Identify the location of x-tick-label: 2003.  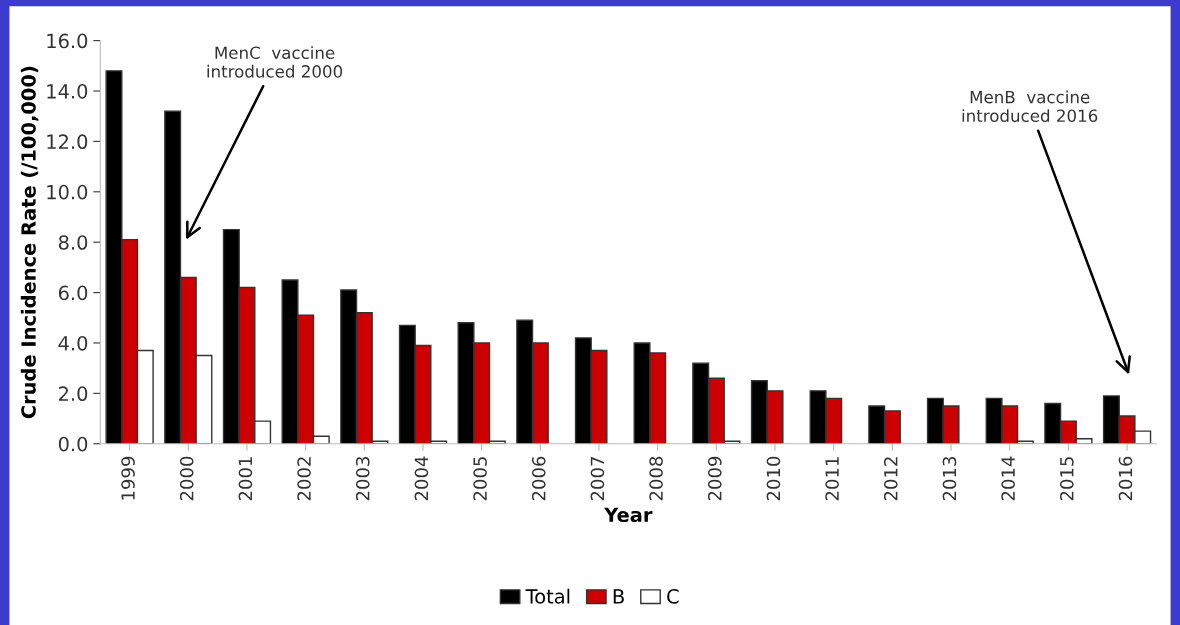
(362, 479).